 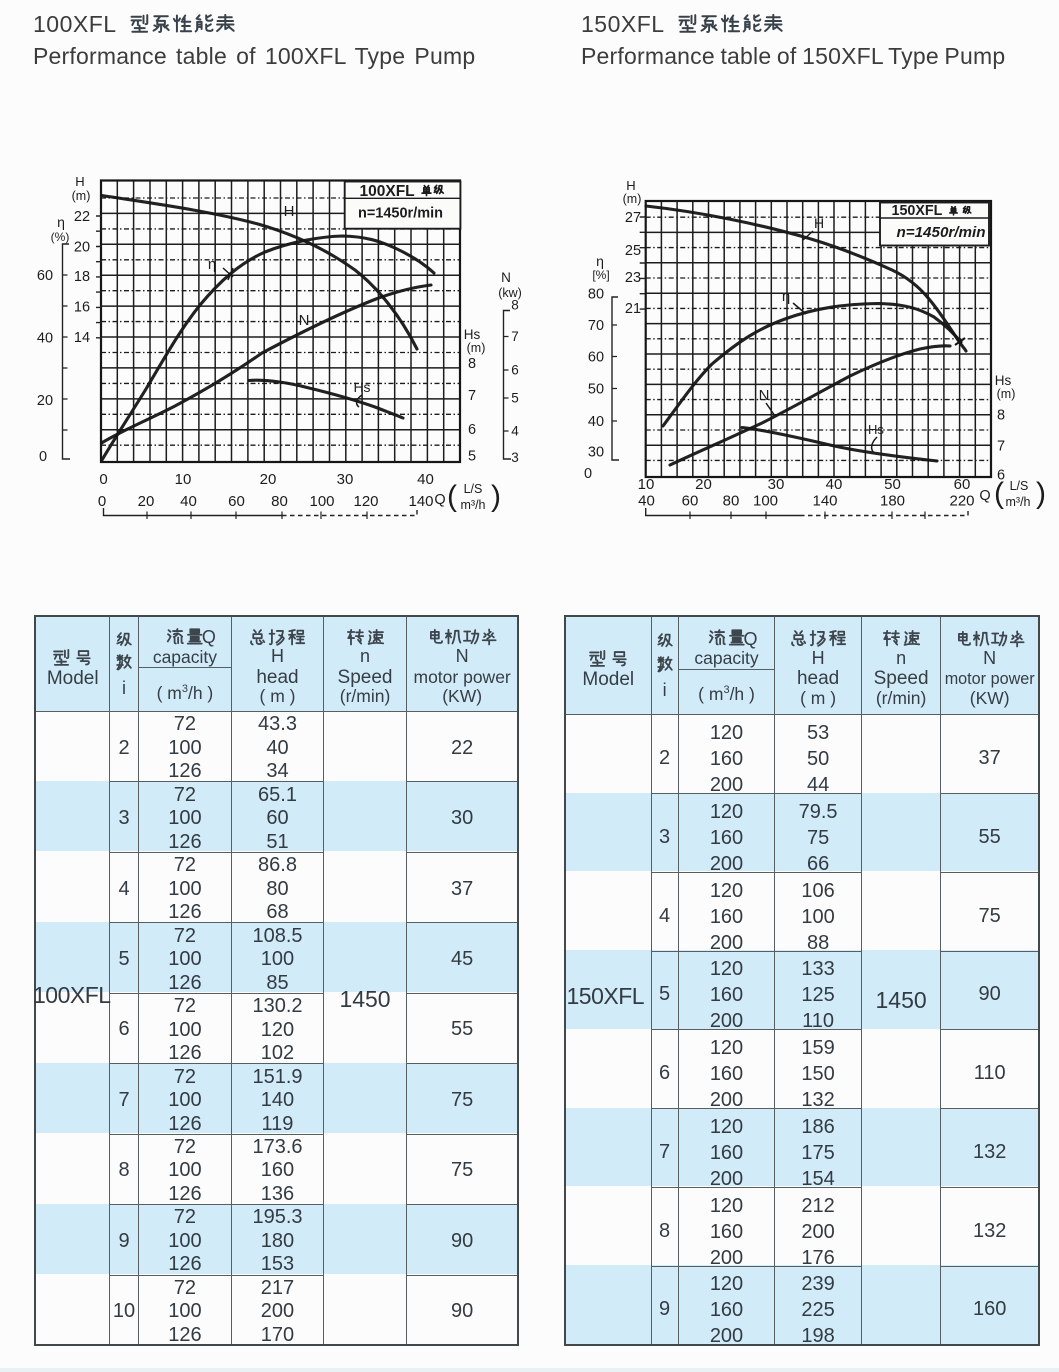 What do you see at coordinates (82, 217) in the screenshot?
I see `svg-text: 22` at bounding box center [82, 217].